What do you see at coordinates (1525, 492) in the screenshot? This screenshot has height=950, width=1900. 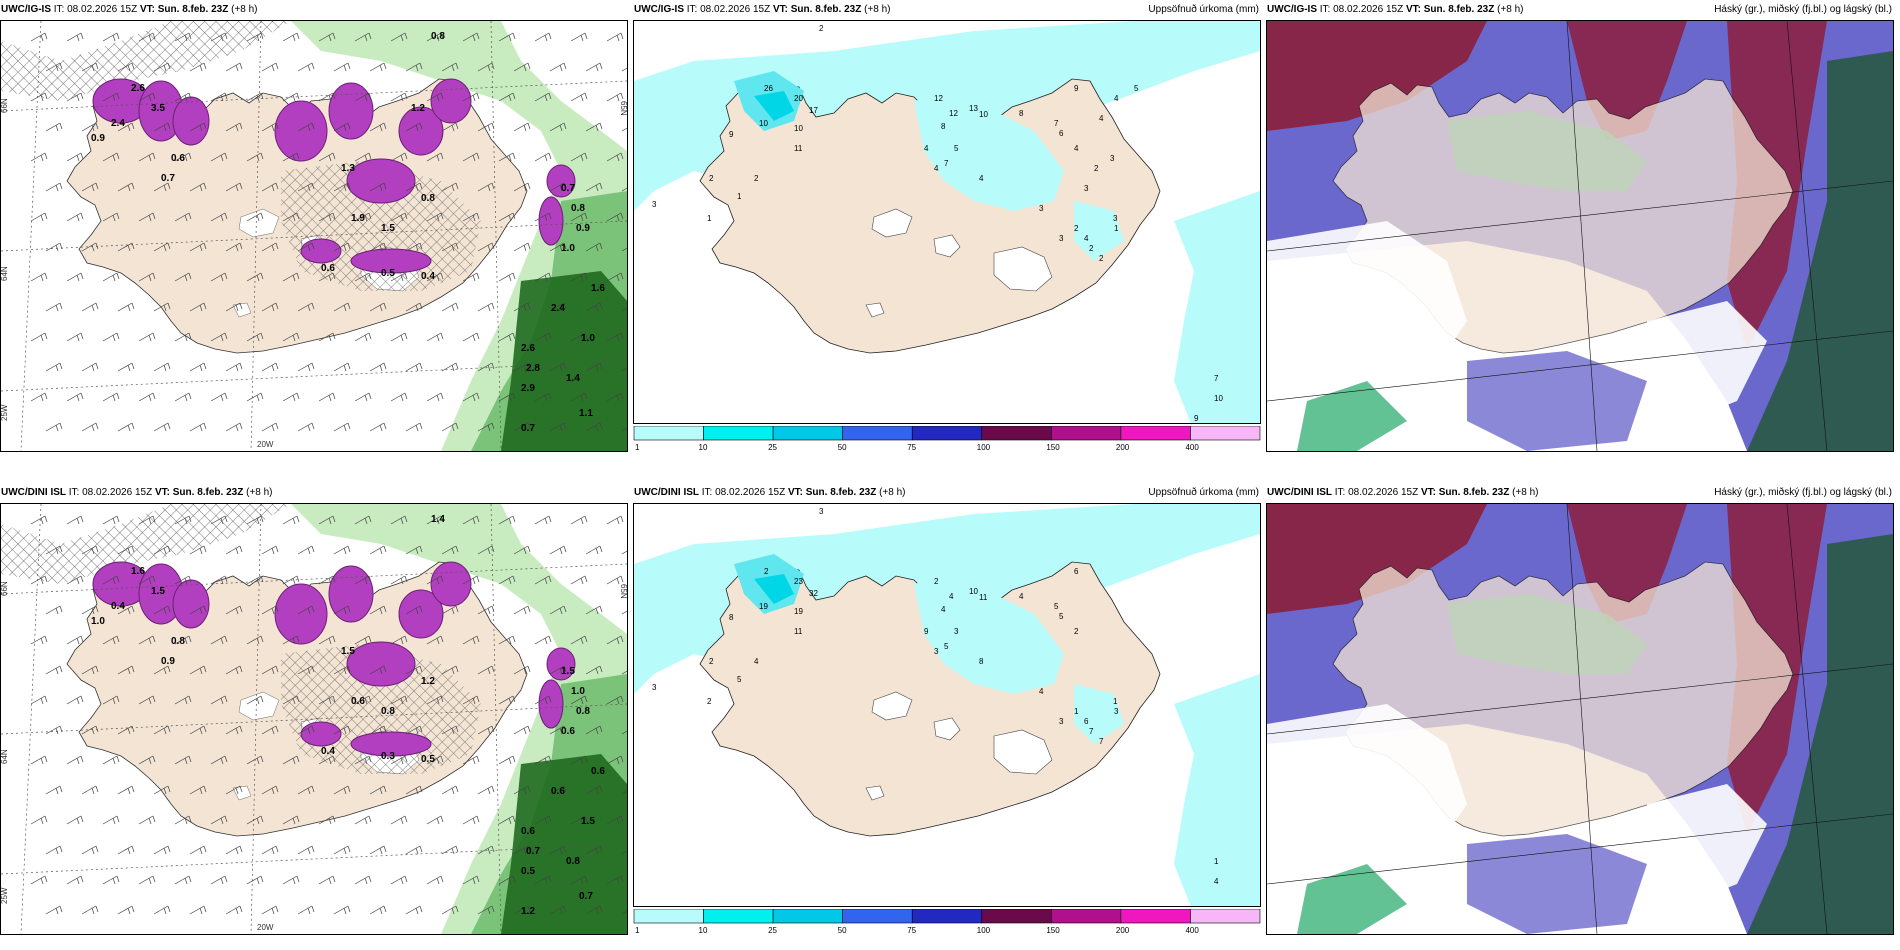 I see `forecast-offset: (+8 h)` at bounding box center [1525, 492].